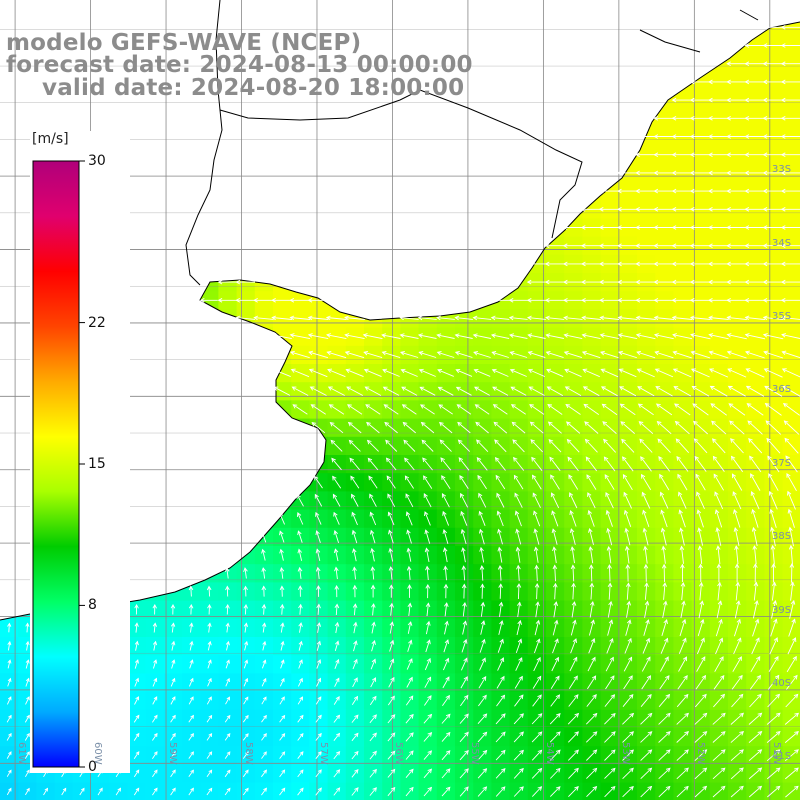 The image size is (800, 800). What do you see at coordinates (97, 753) in the screenshot?
I see `longitude-label: 60W` at bounding box center [97, 753].